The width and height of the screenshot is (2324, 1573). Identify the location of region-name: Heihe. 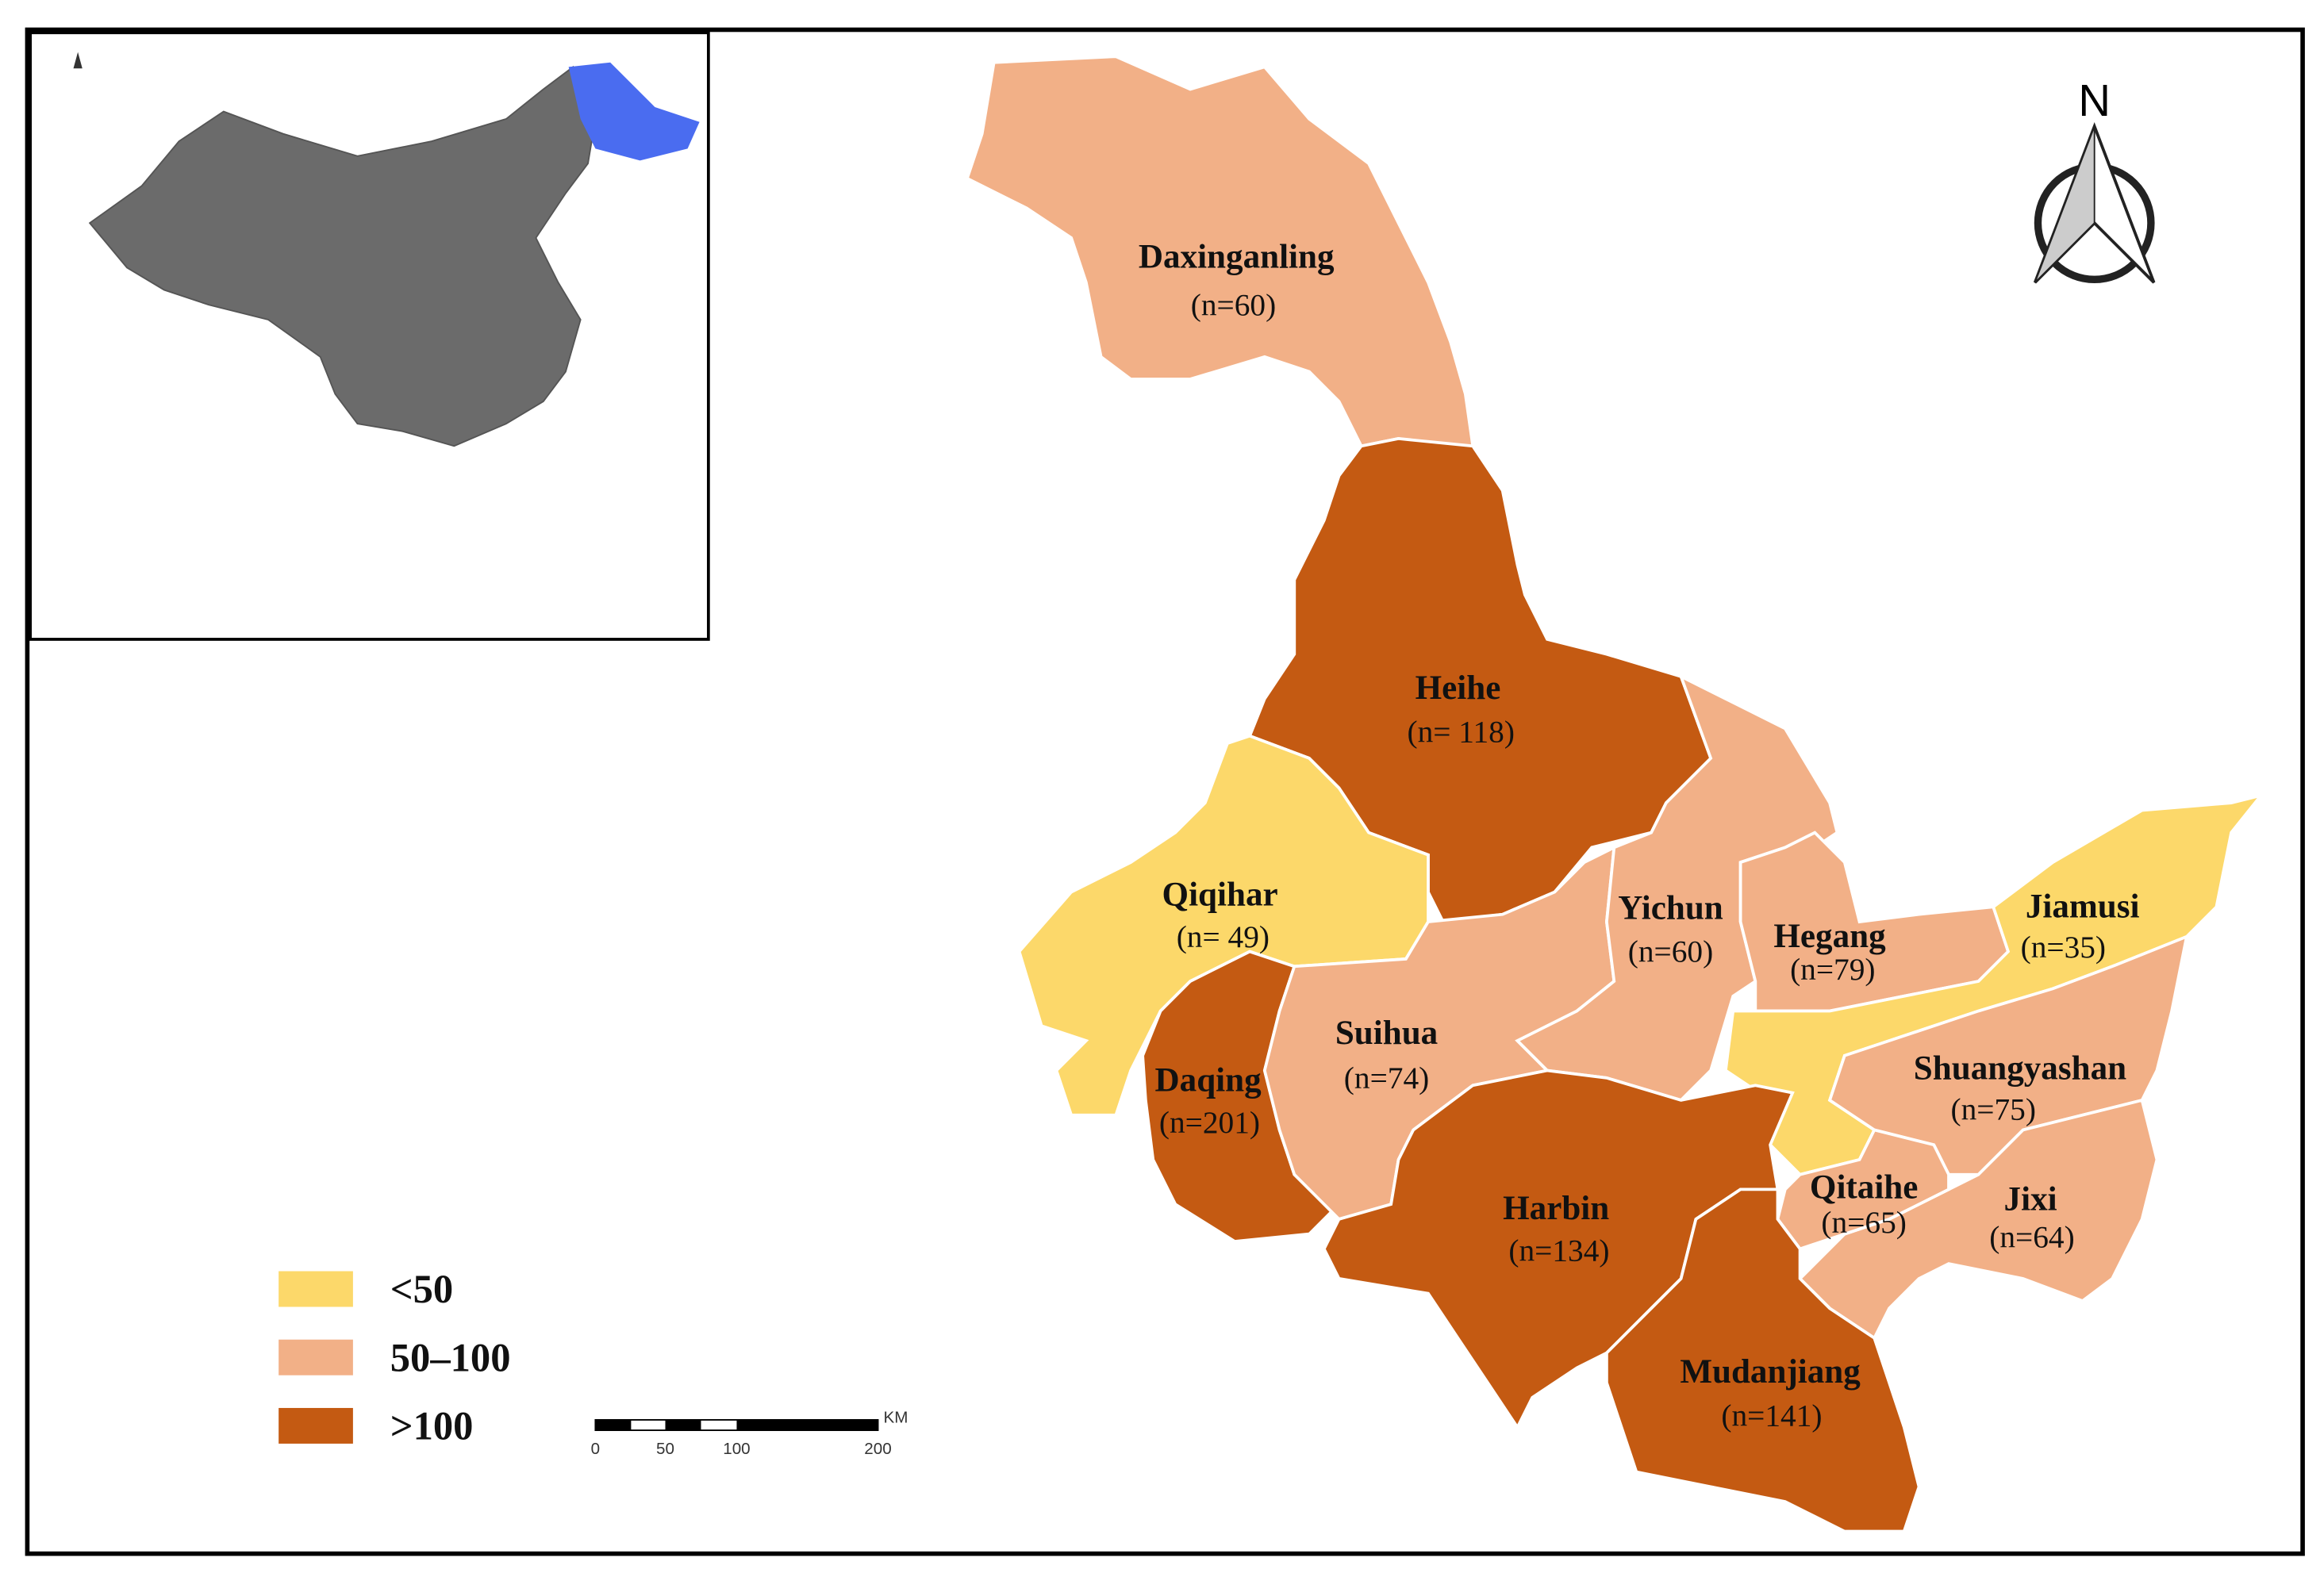
(1458, 688).